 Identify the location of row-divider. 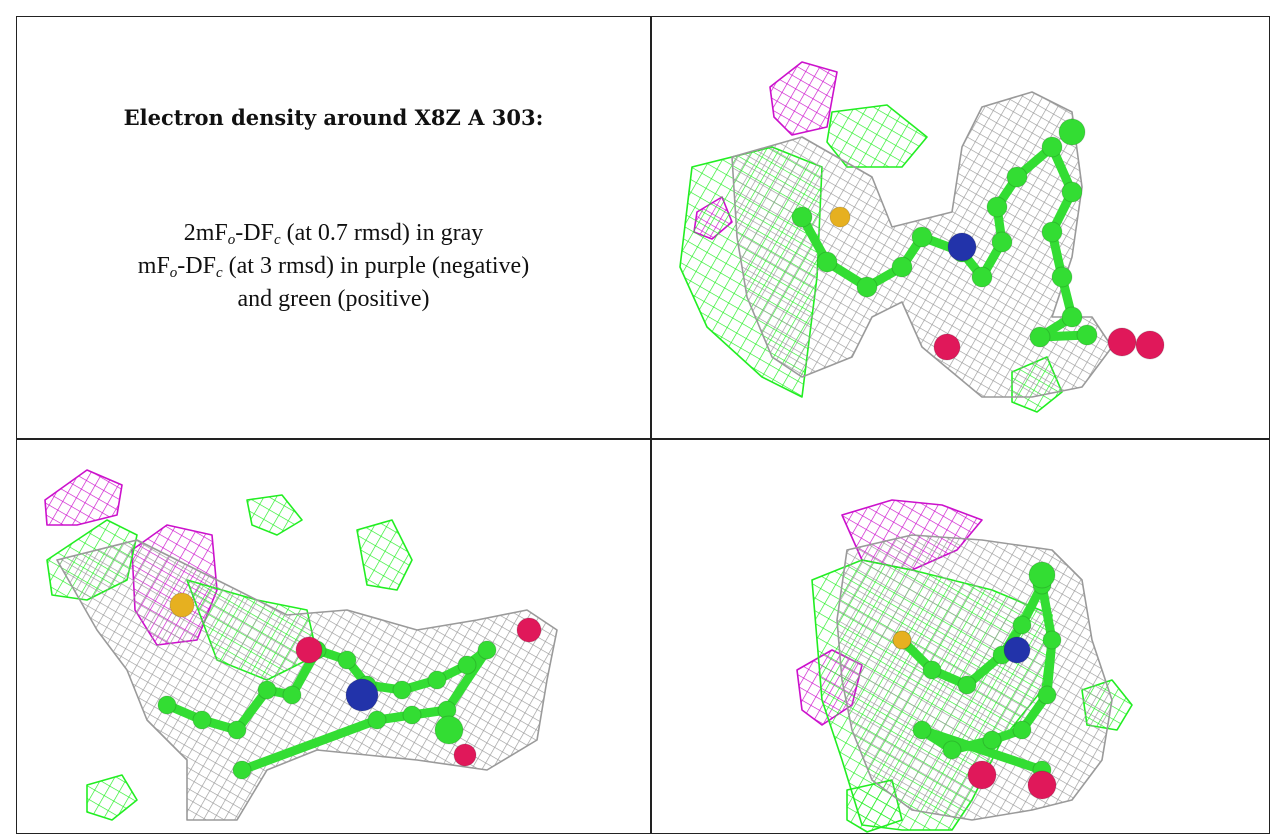
(643, 439).